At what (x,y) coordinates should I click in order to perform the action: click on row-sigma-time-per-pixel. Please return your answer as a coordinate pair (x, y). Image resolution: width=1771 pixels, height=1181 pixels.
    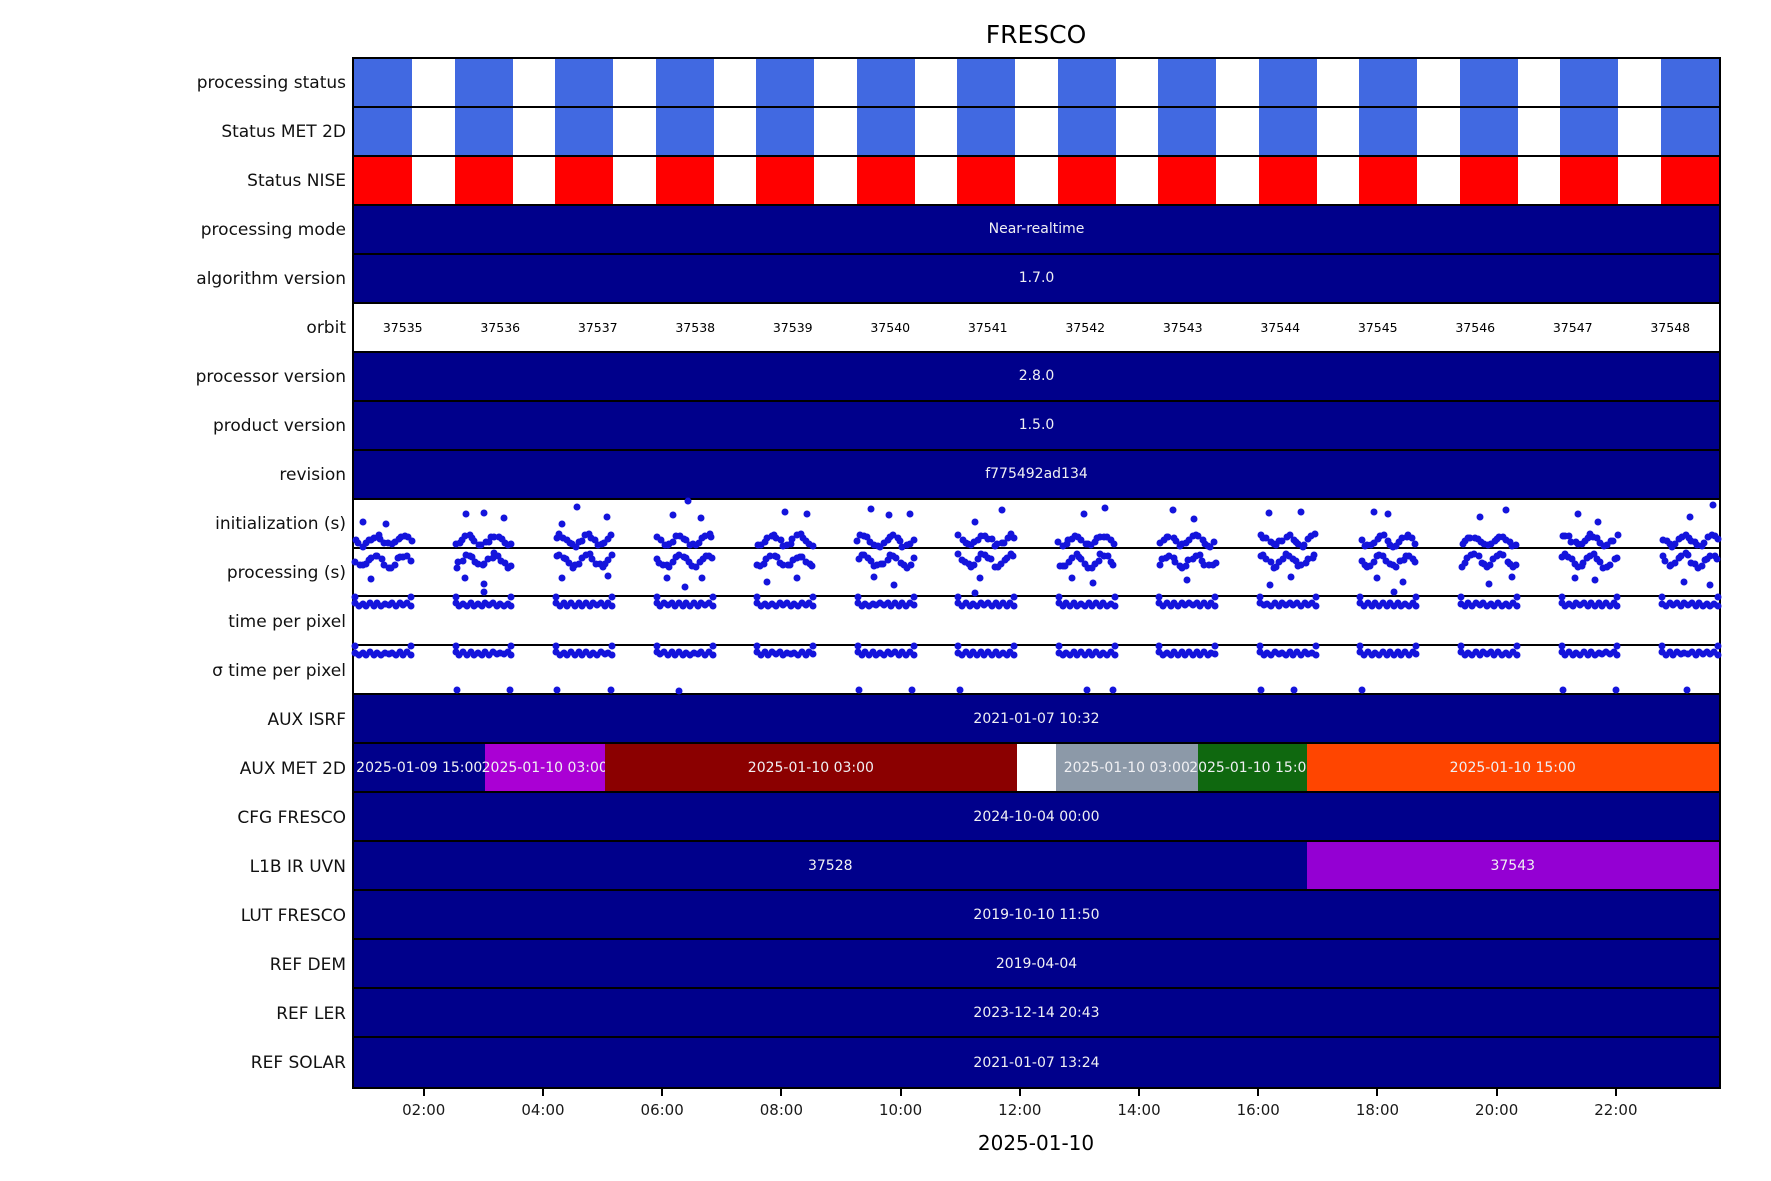
    Looking at the image, I should click on (1036, 669).